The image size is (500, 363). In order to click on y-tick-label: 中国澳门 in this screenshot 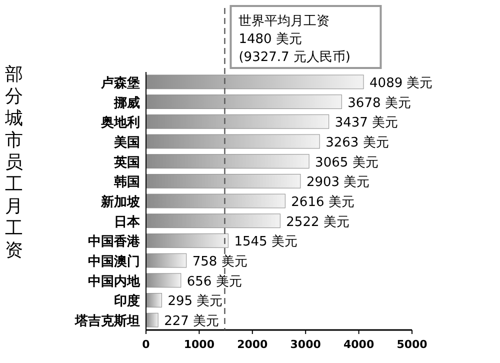, I will do `click(114, 262)`.